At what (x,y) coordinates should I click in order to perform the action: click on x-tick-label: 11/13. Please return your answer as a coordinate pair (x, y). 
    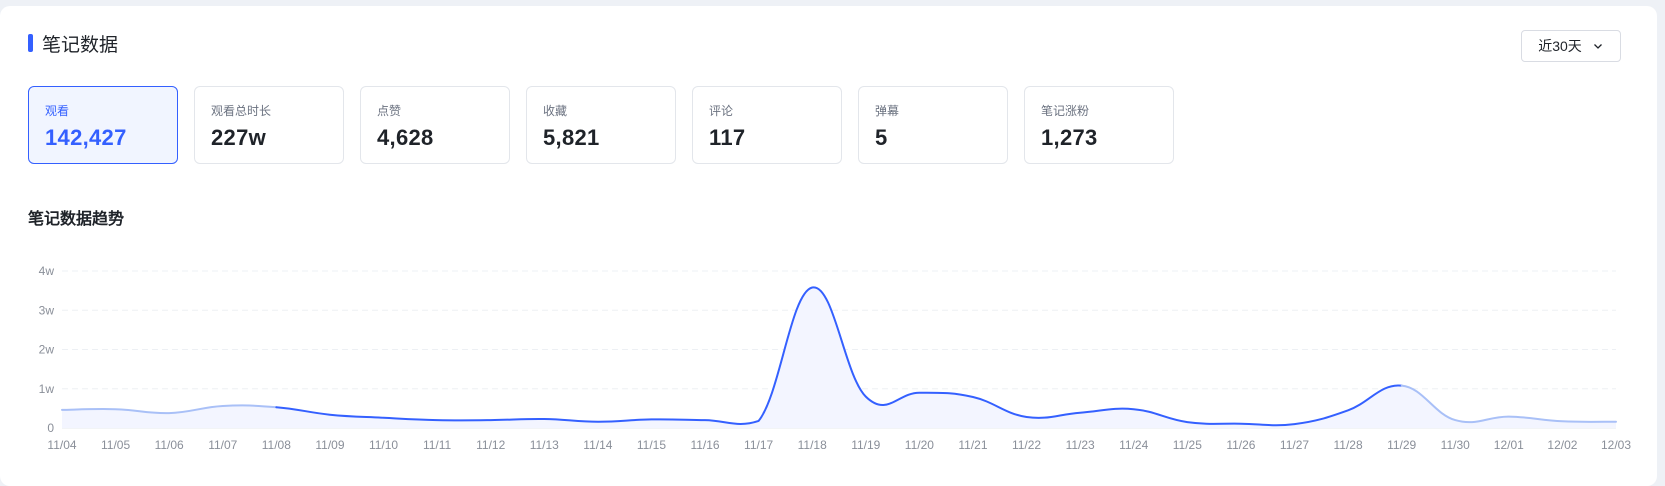
    Looking at the image, I should click on (544, 445).